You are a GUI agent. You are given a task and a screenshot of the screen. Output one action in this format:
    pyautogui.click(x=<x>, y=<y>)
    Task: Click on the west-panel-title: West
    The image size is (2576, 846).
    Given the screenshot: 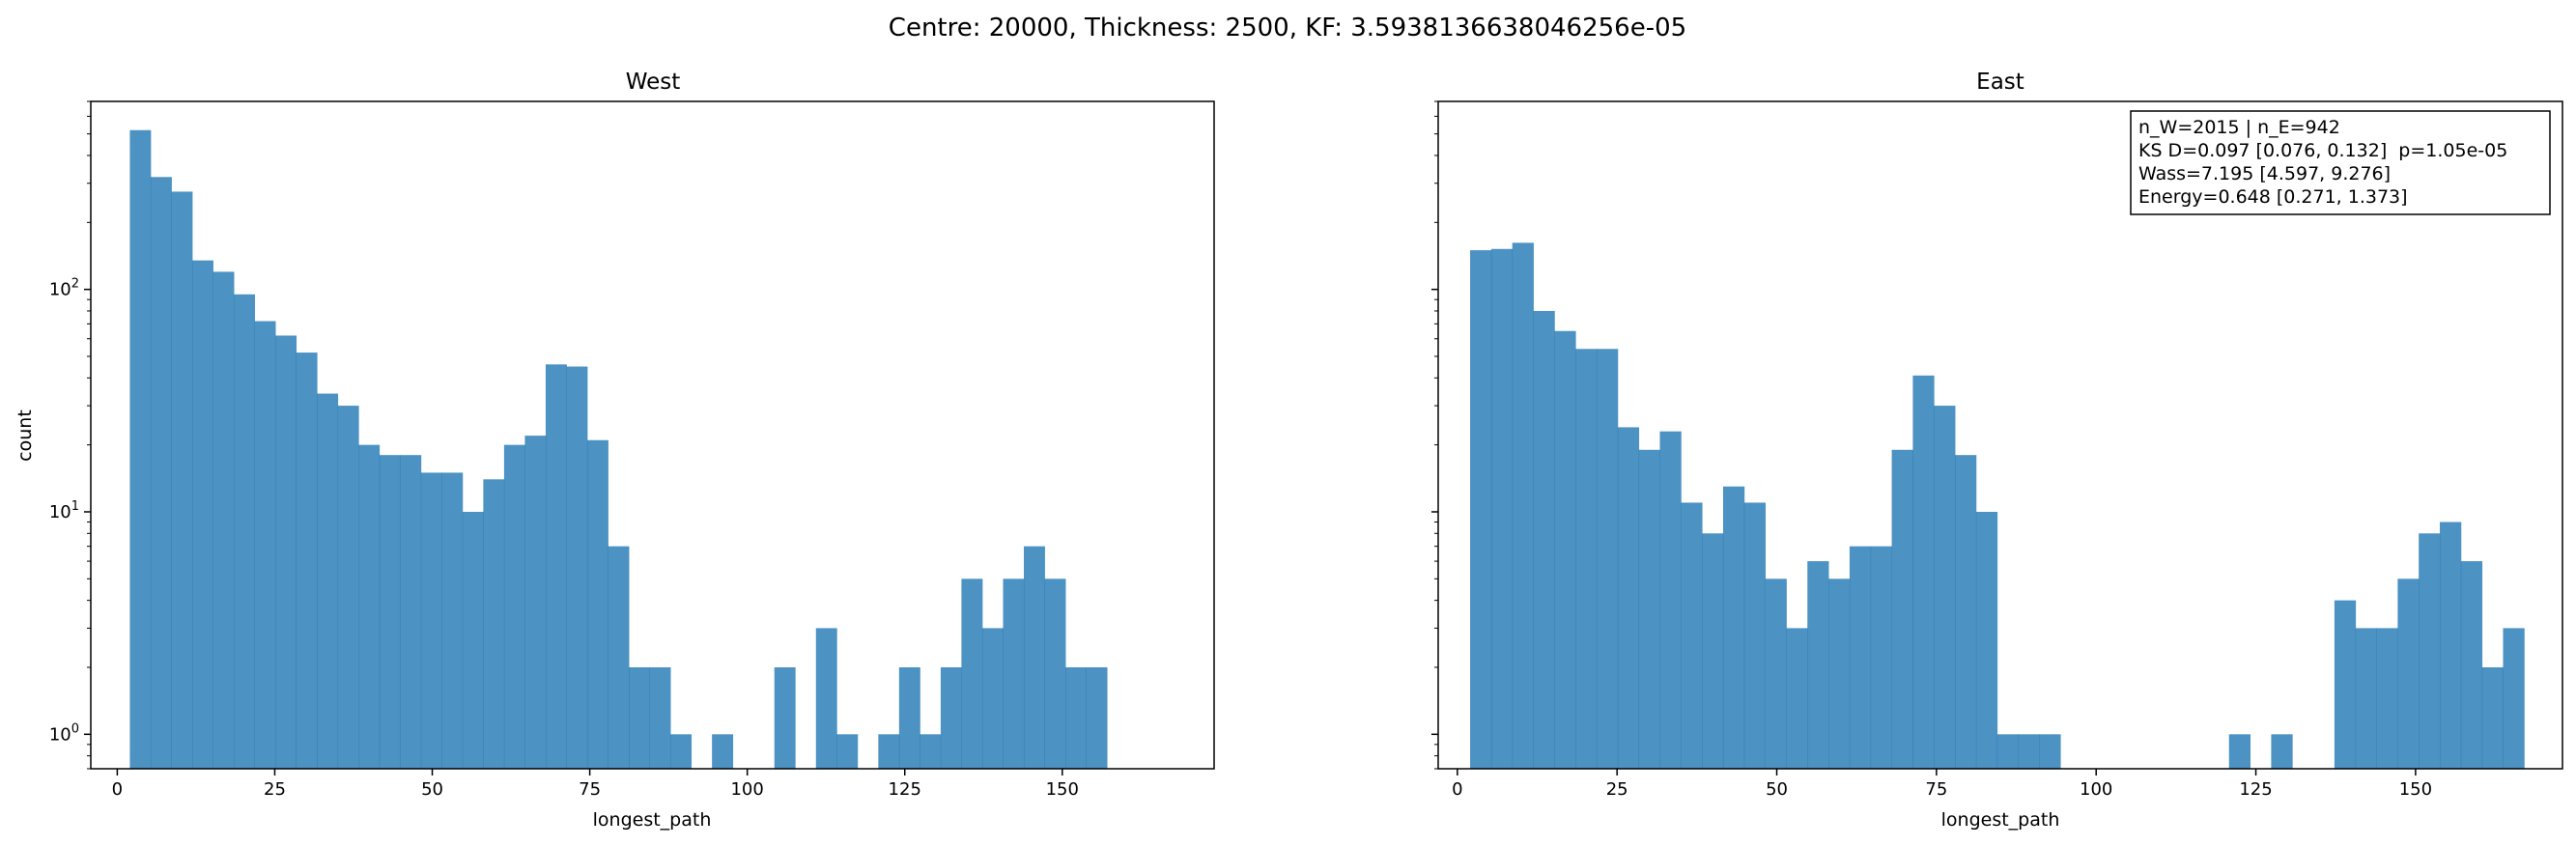 What is the action you would take?
    pyautogui.click(x=653, y=82)
    